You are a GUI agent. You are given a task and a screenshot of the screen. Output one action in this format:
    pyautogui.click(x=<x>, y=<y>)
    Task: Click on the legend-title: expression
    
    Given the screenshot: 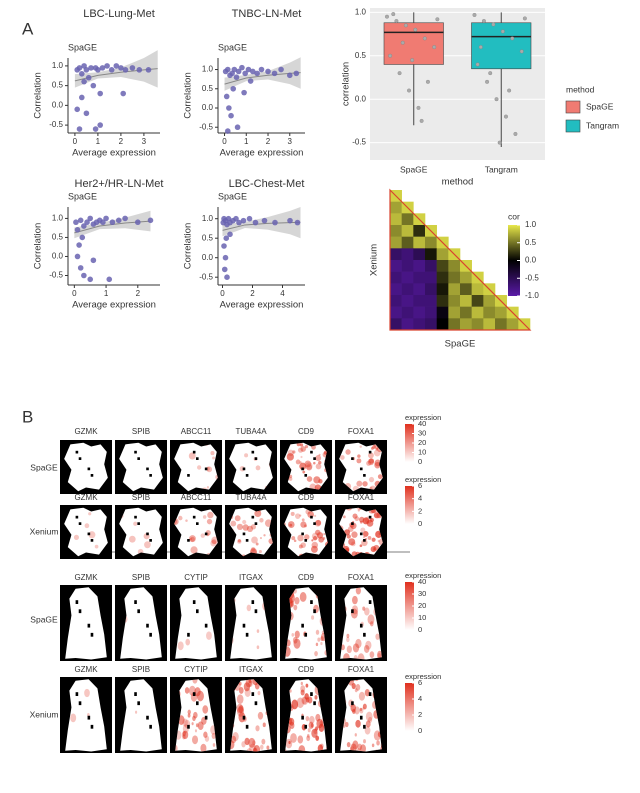 What is the action you would take?
    pyautogui.click(x=423, y=417)
    